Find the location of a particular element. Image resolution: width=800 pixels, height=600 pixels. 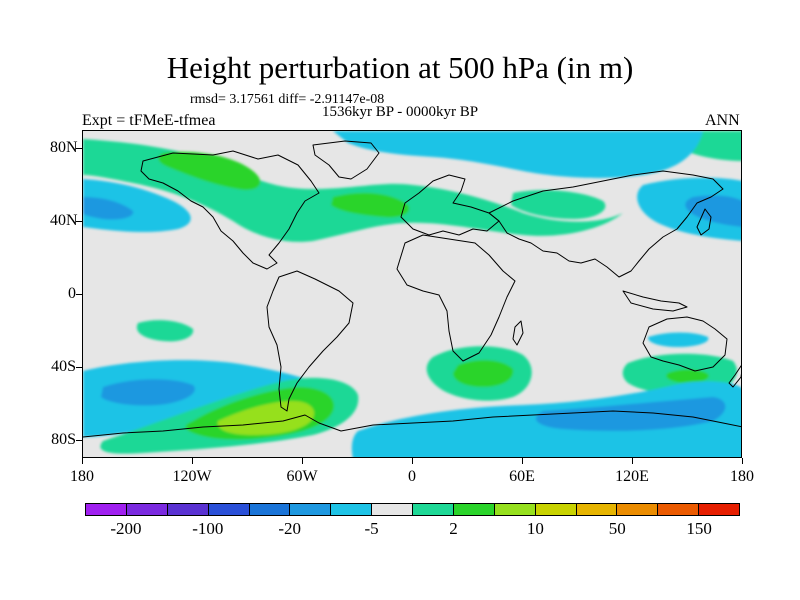

coastline-australia is located at coordinates (685, 344).